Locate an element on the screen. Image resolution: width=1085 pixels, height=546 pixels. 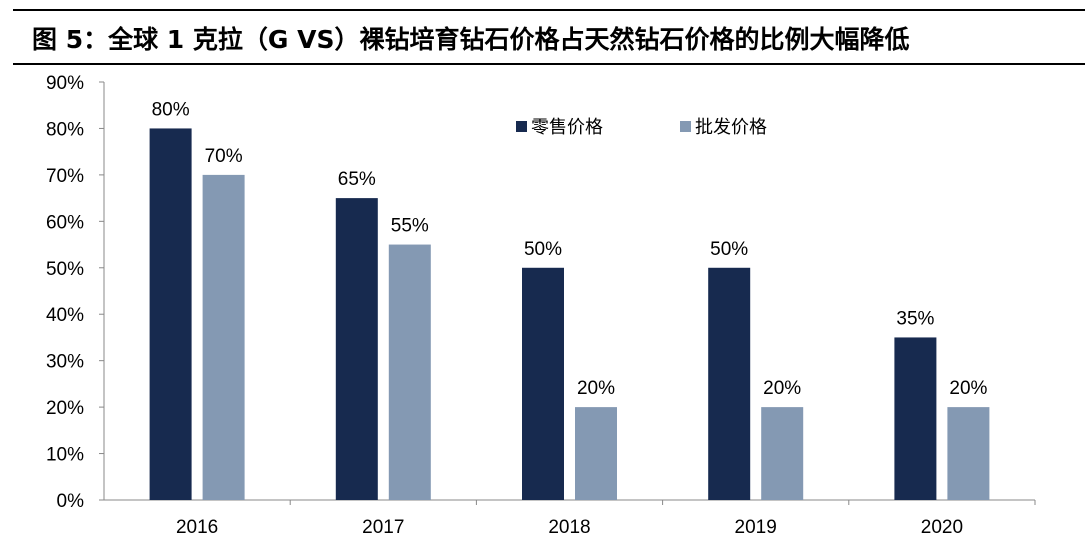
chart-title: 图 5：全球 1 克拉（G VS）裸钻培育钻石价格占天然钻石价格的比例大幅降低 is located at coordinates (471, 39).